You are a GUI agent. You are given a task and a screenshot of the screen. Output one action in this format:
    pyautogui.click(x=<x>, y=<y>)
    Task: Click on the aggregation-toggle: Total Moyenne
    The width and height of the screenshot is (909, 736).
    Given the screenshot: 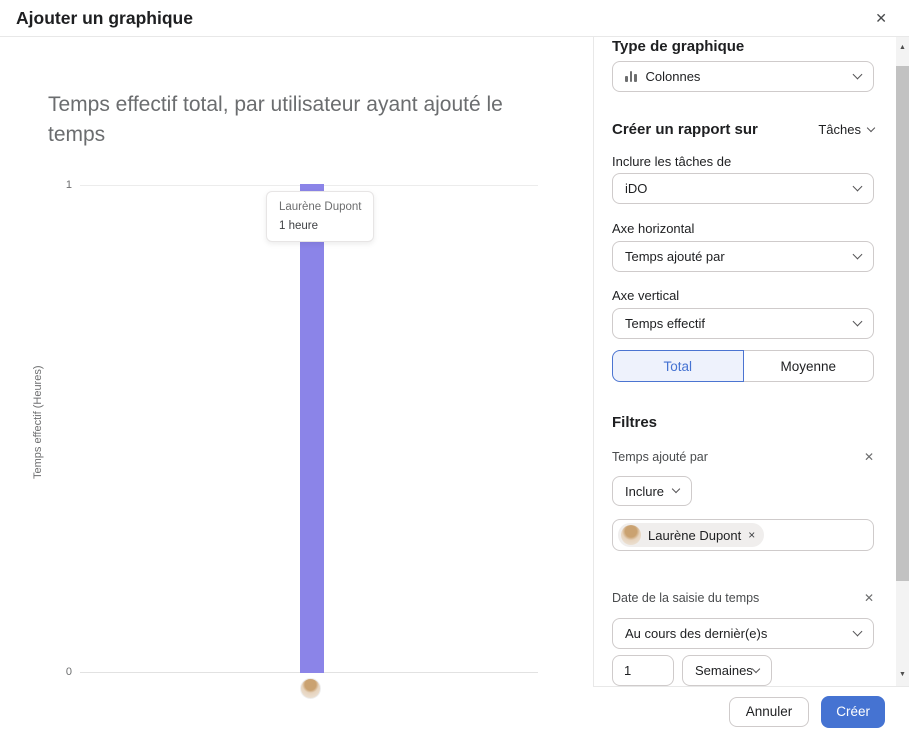 What is the action you would take?
    pyautogui.click(x=743, y=366)
    